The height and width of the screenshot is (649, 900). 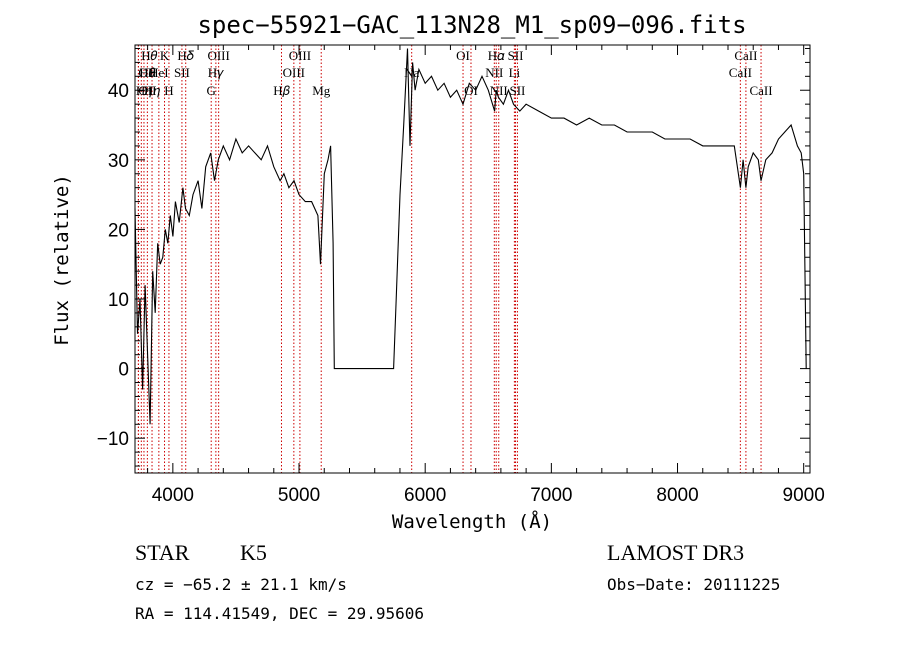 What do you see at coordinates (516, 55) in the screenshot?
I see `line-label-25: SII` at bounding box center [516, 55].